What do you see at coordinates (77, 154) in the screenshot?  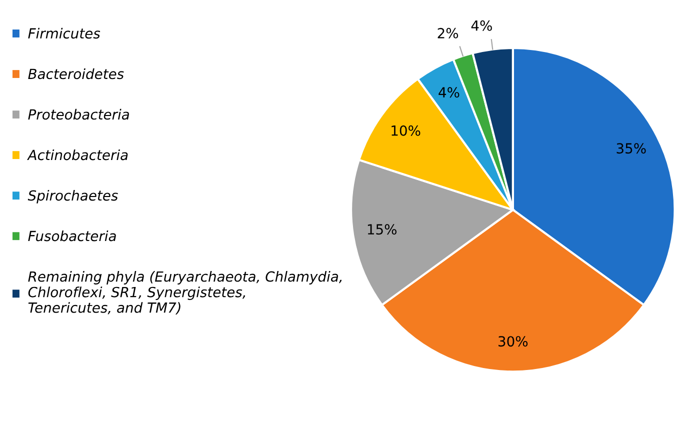 I see `legend-label: Actinobacteria` at bounding box center [77, 154].